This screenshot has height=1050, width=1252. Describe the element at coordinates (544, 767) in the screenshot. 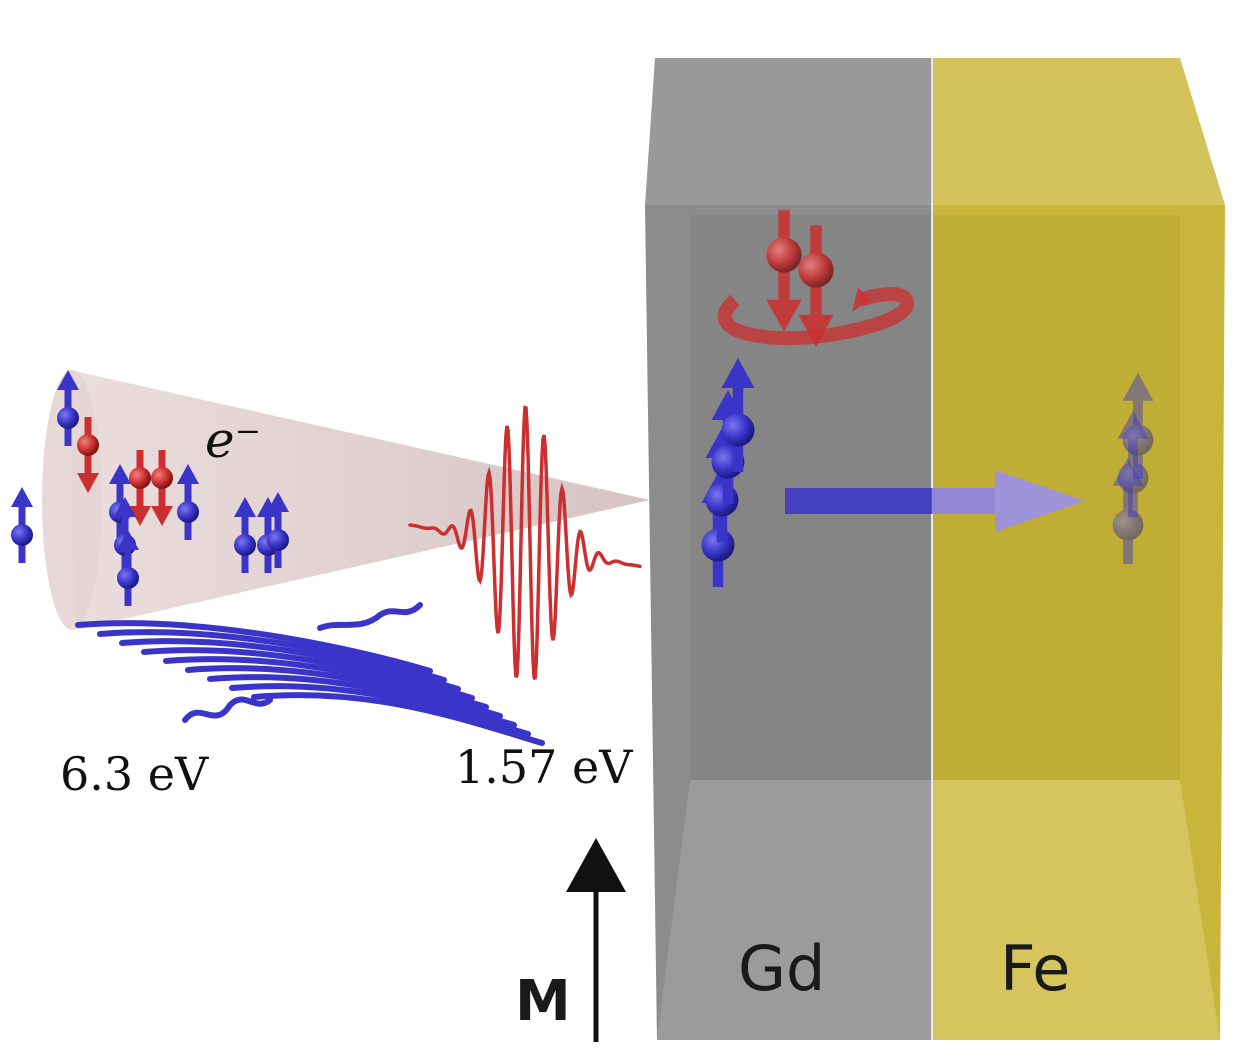

I see `pump-energy-label: 1.57 eV` at that location.